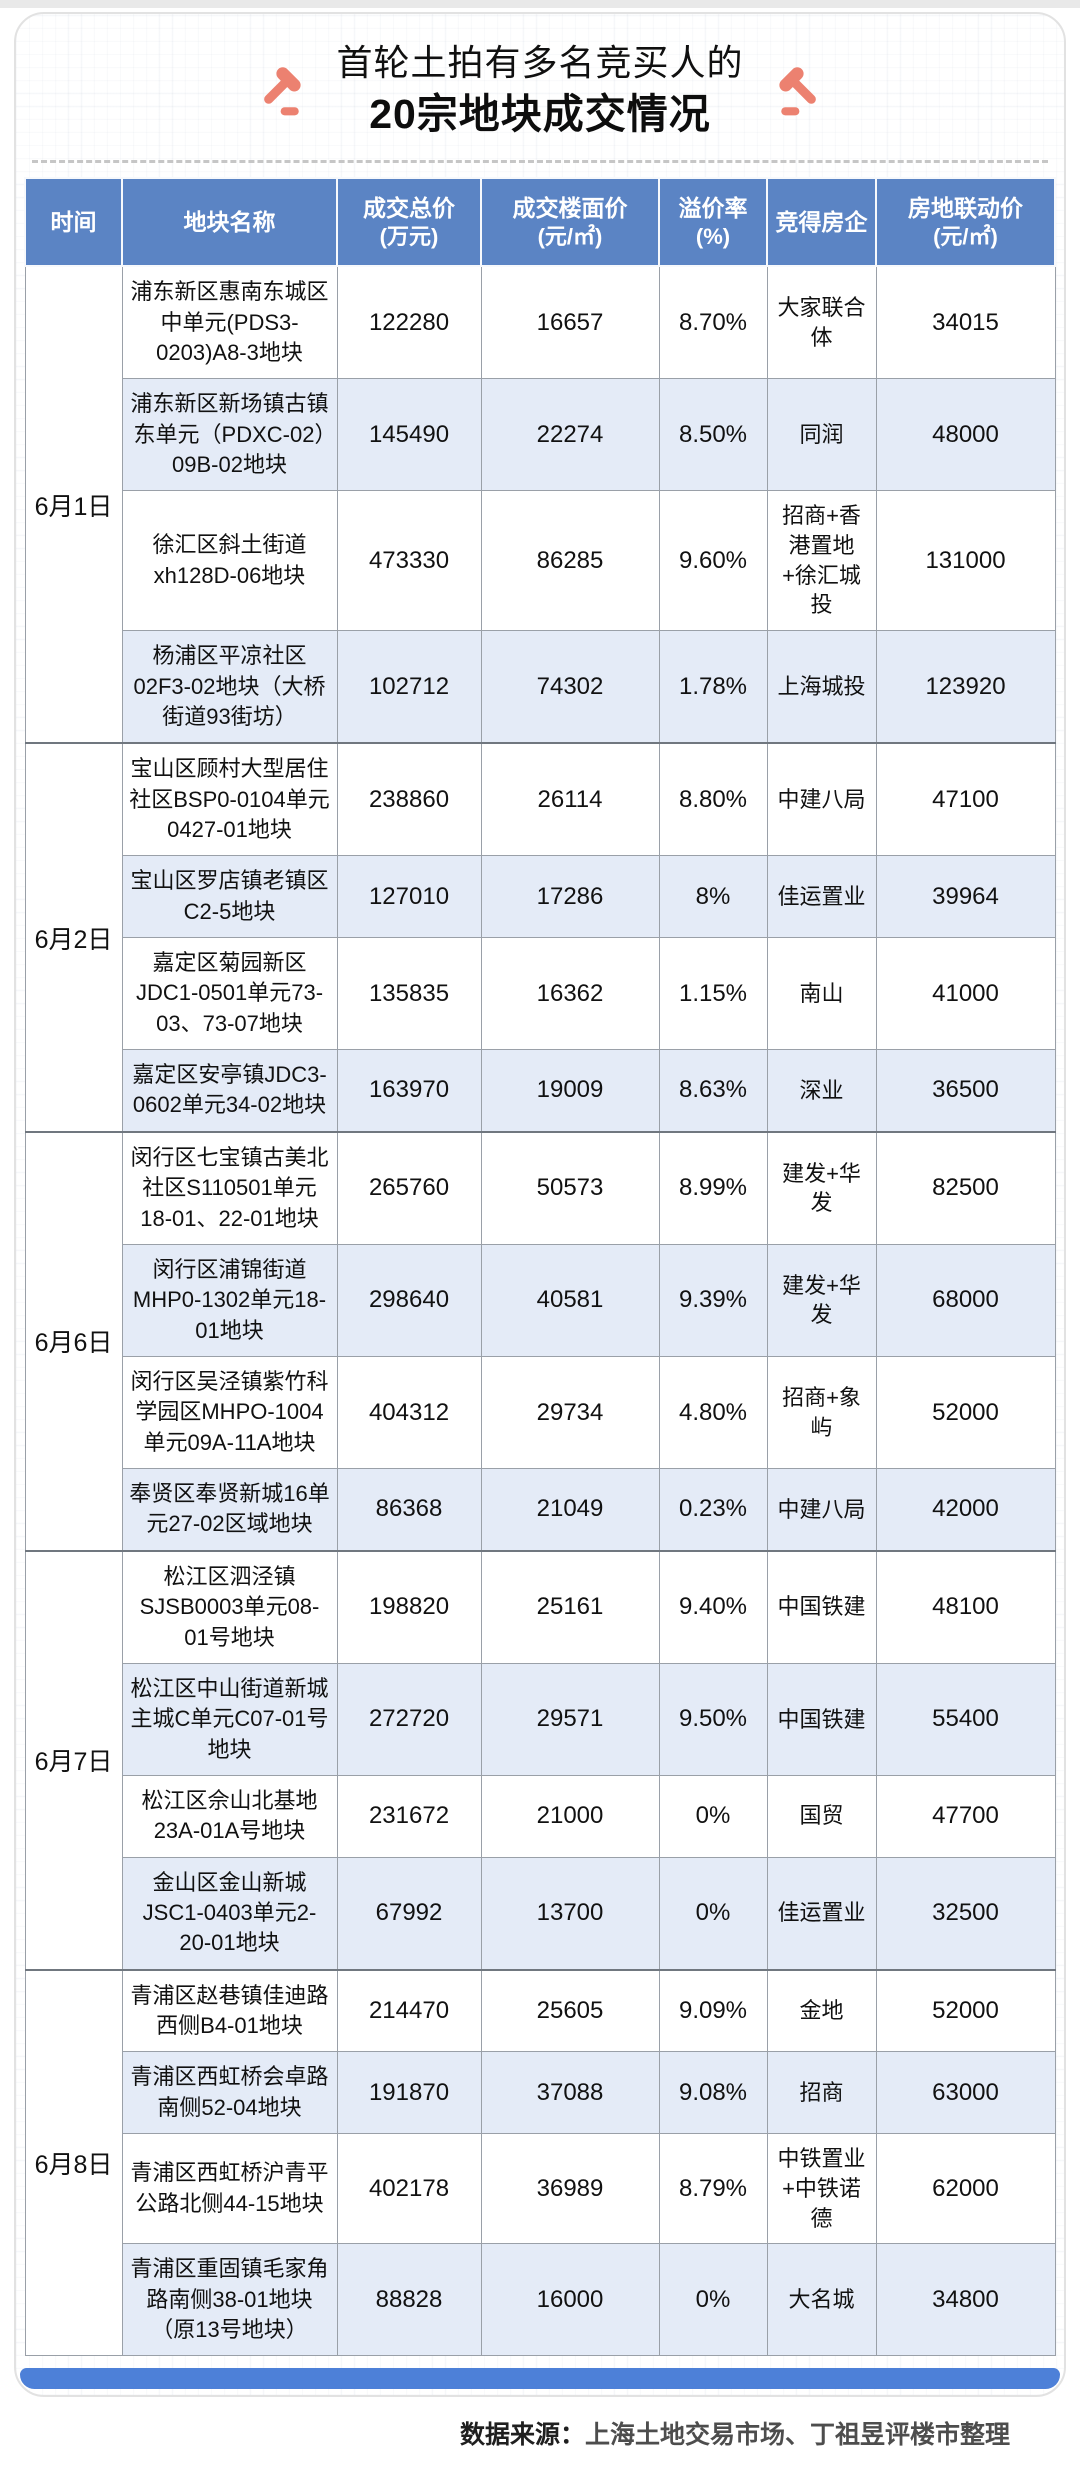 The width and height of the screenshot is (1080, 2475). Describe the element at coordinates (713, 1412) in the screenshot. I see `premium-rate-cell: 4.80%` at that location.